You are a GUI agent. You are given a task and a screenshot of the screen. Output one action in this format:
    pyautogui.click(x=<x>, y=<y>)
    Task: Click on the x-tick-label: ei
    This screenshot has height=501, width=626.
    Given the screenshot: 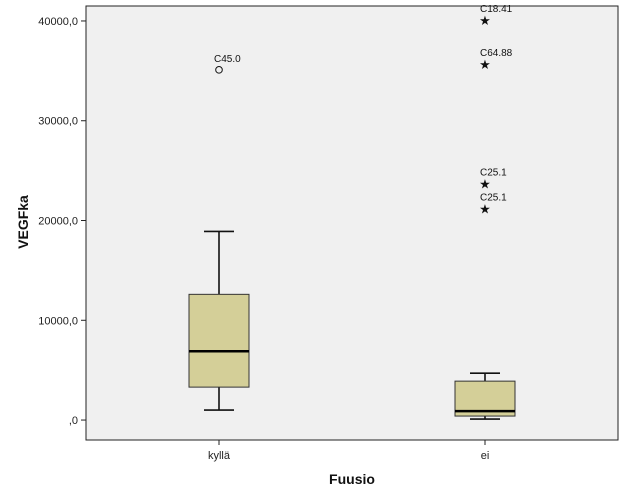 What is the action you would take?
    pyautogui.click(x=485, y=456)
    